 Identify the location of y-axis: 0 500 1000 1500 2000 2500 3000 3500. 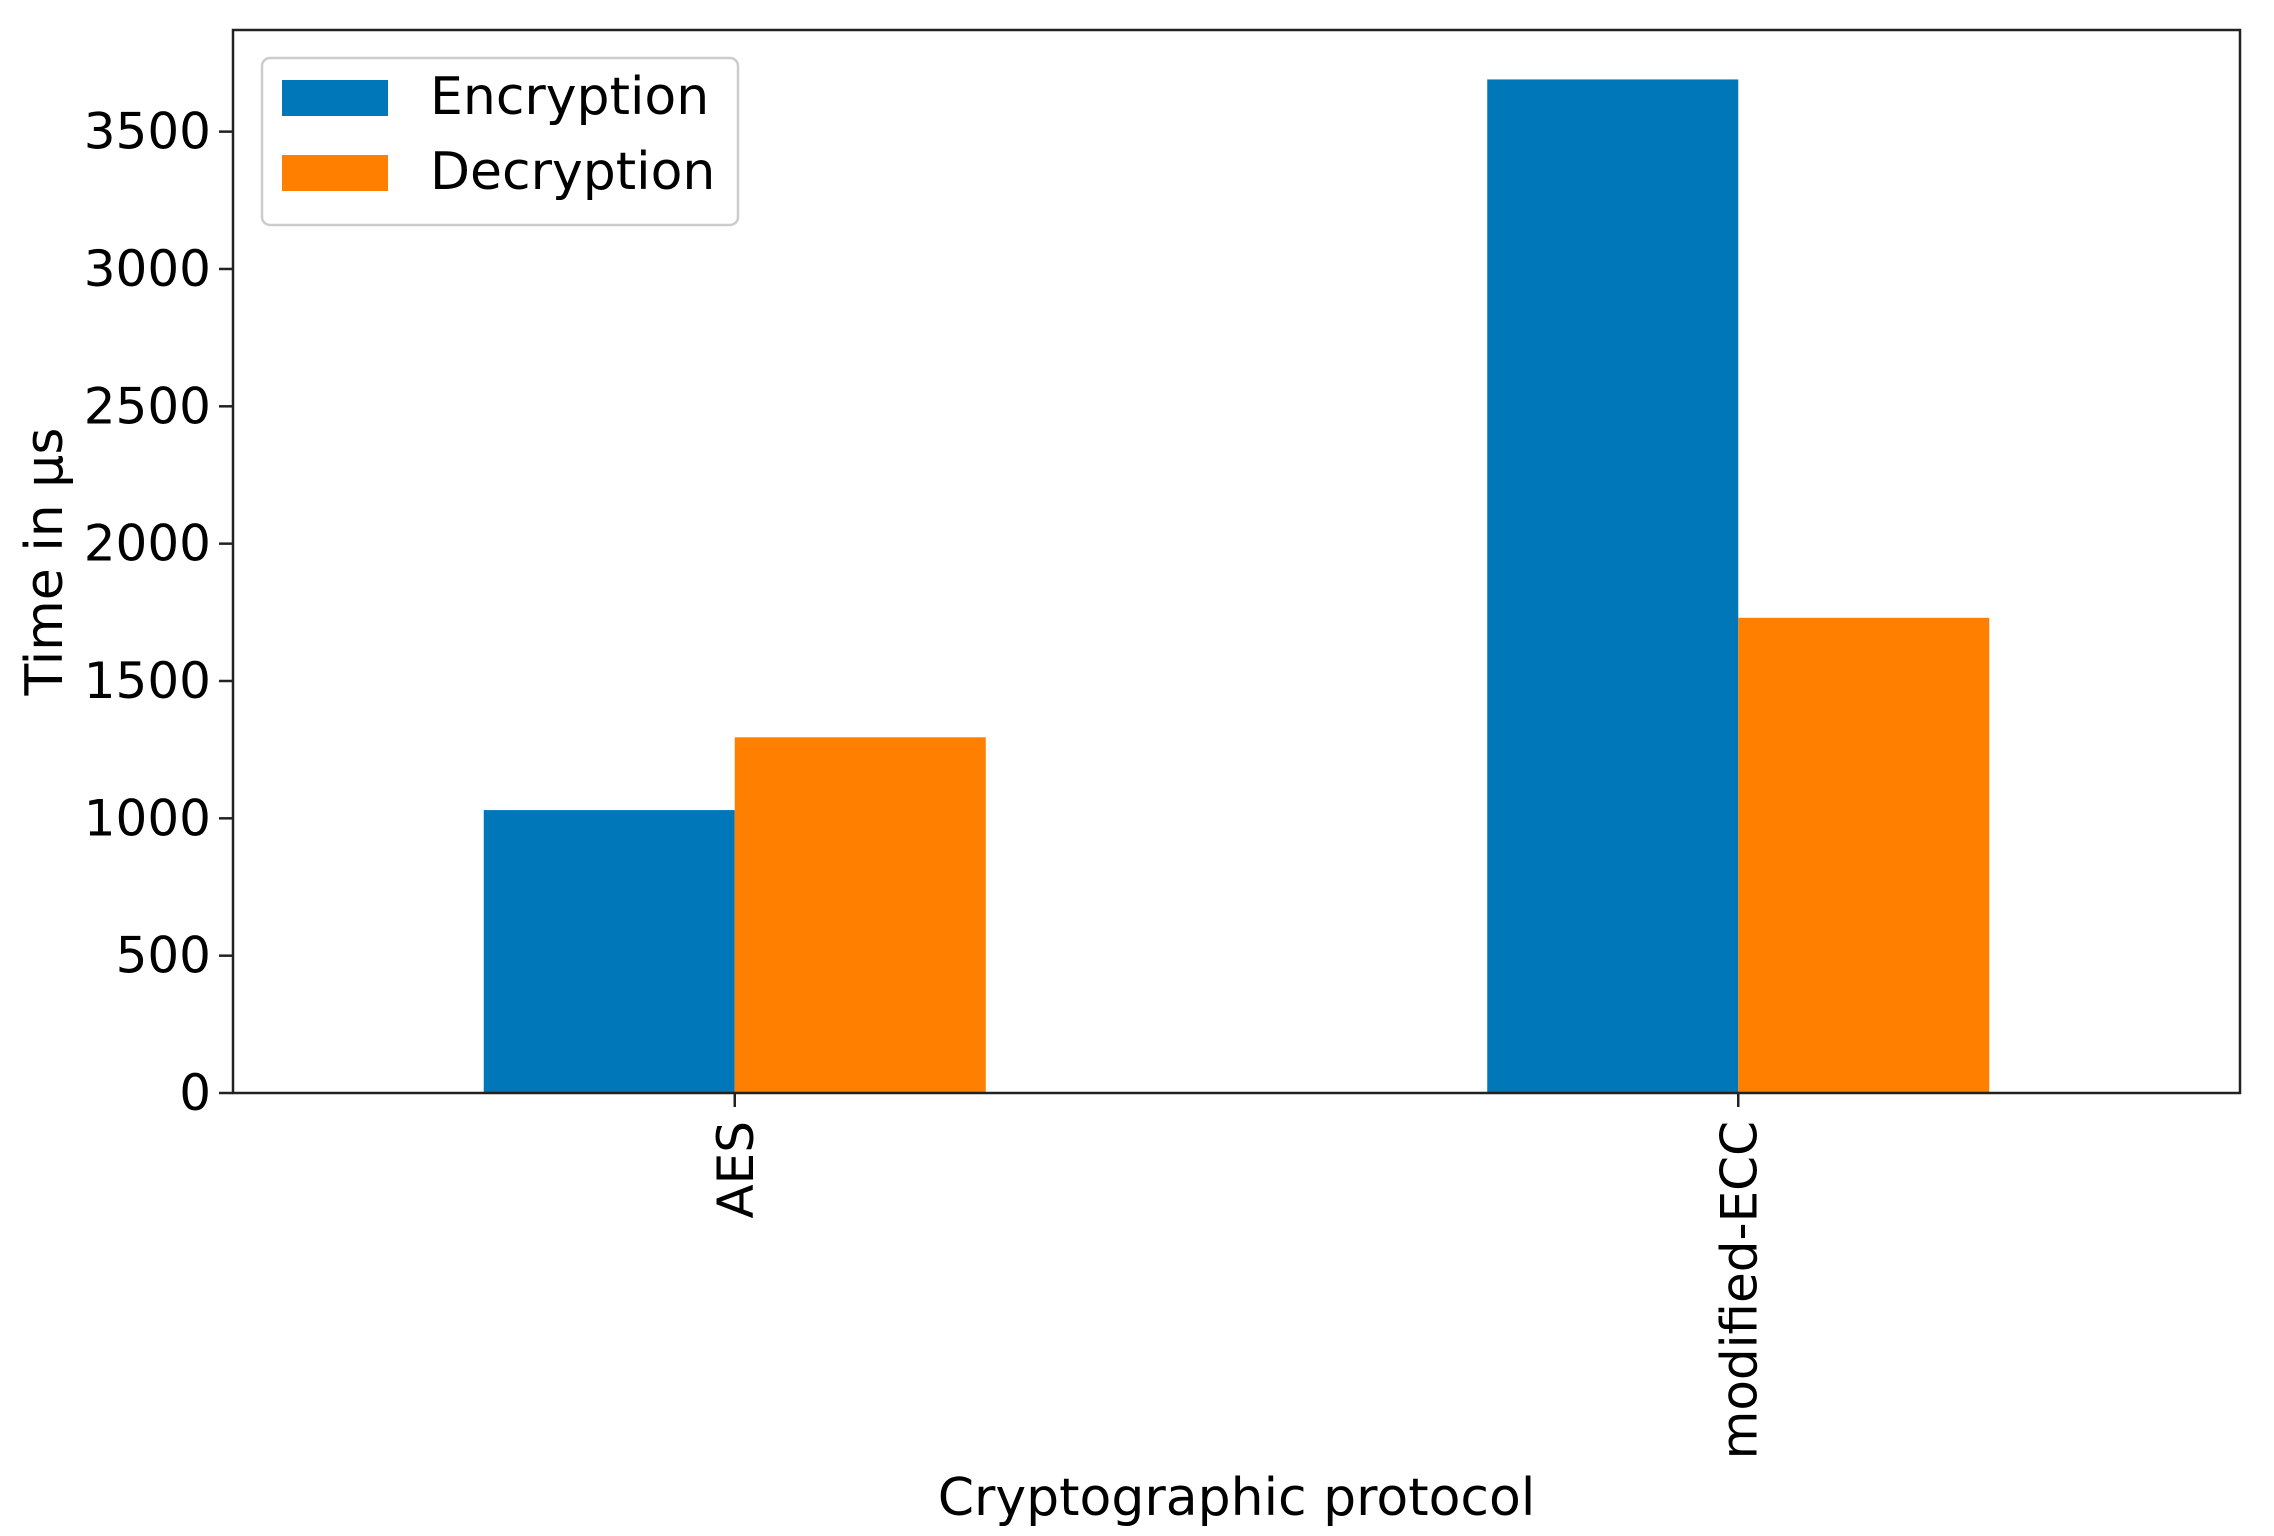
(158, 612).